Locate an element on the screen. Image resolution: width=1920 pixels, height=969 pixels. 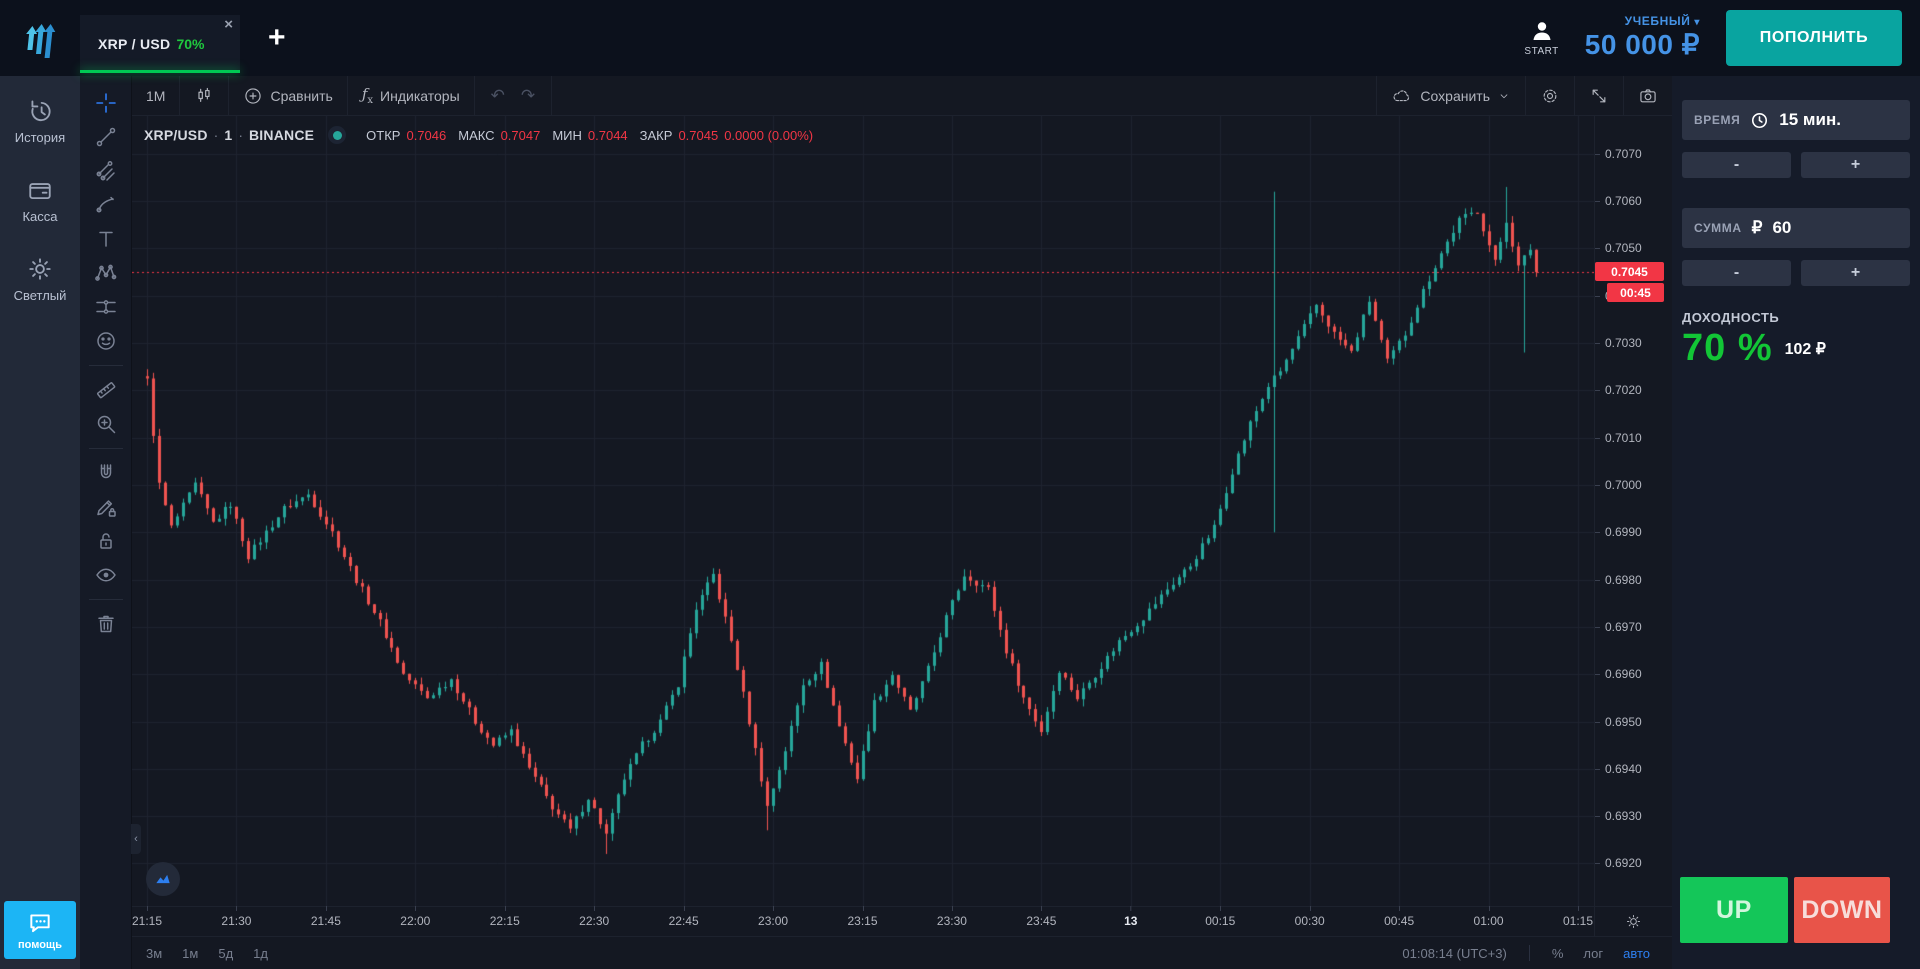
amount-field: СУММА ₽ 60 is located at coordinates (1796, 228).